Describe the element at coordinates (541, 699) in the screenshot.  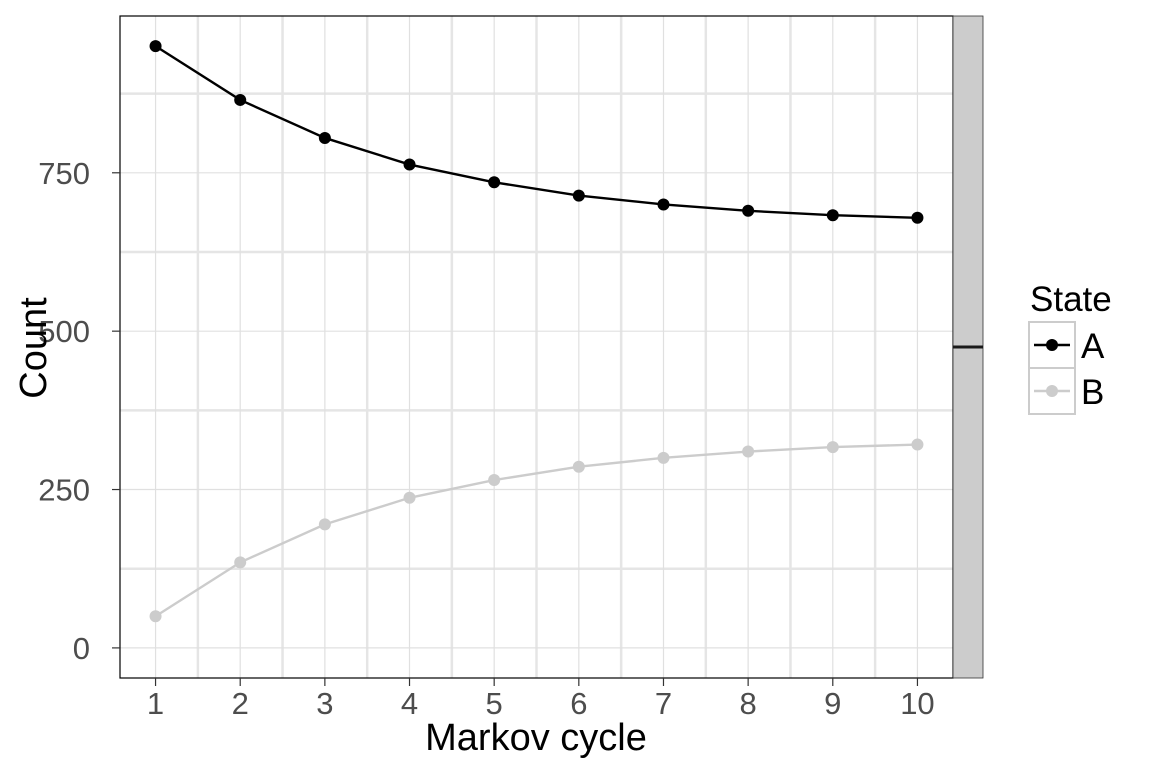
I see `x-axis-ticks: 1 2 3 4 5 6 7 8 9 10` at that location.